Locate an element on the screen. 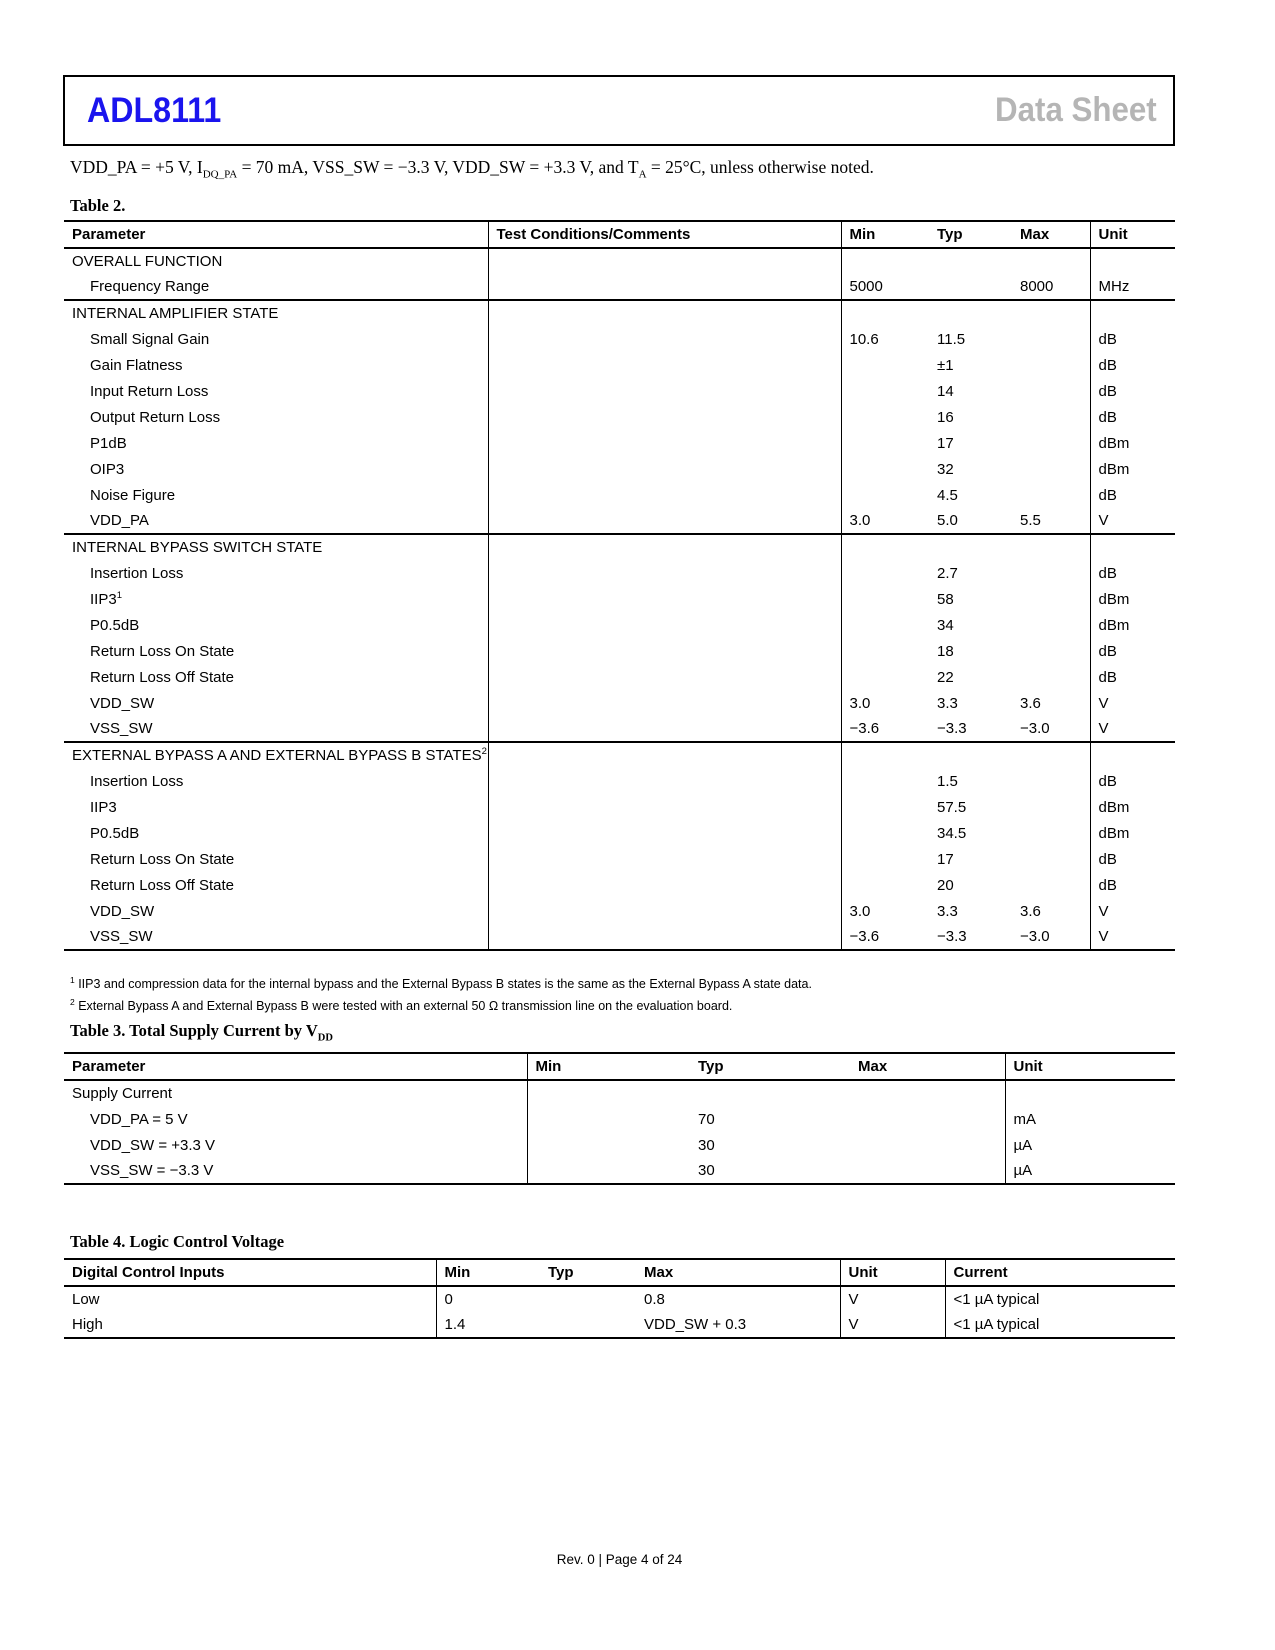 Image resolution: width=1275 pixels, height=1650 pixels. cell-max: VDD_SW + 0.3 is located at coordinates (738, 1325).